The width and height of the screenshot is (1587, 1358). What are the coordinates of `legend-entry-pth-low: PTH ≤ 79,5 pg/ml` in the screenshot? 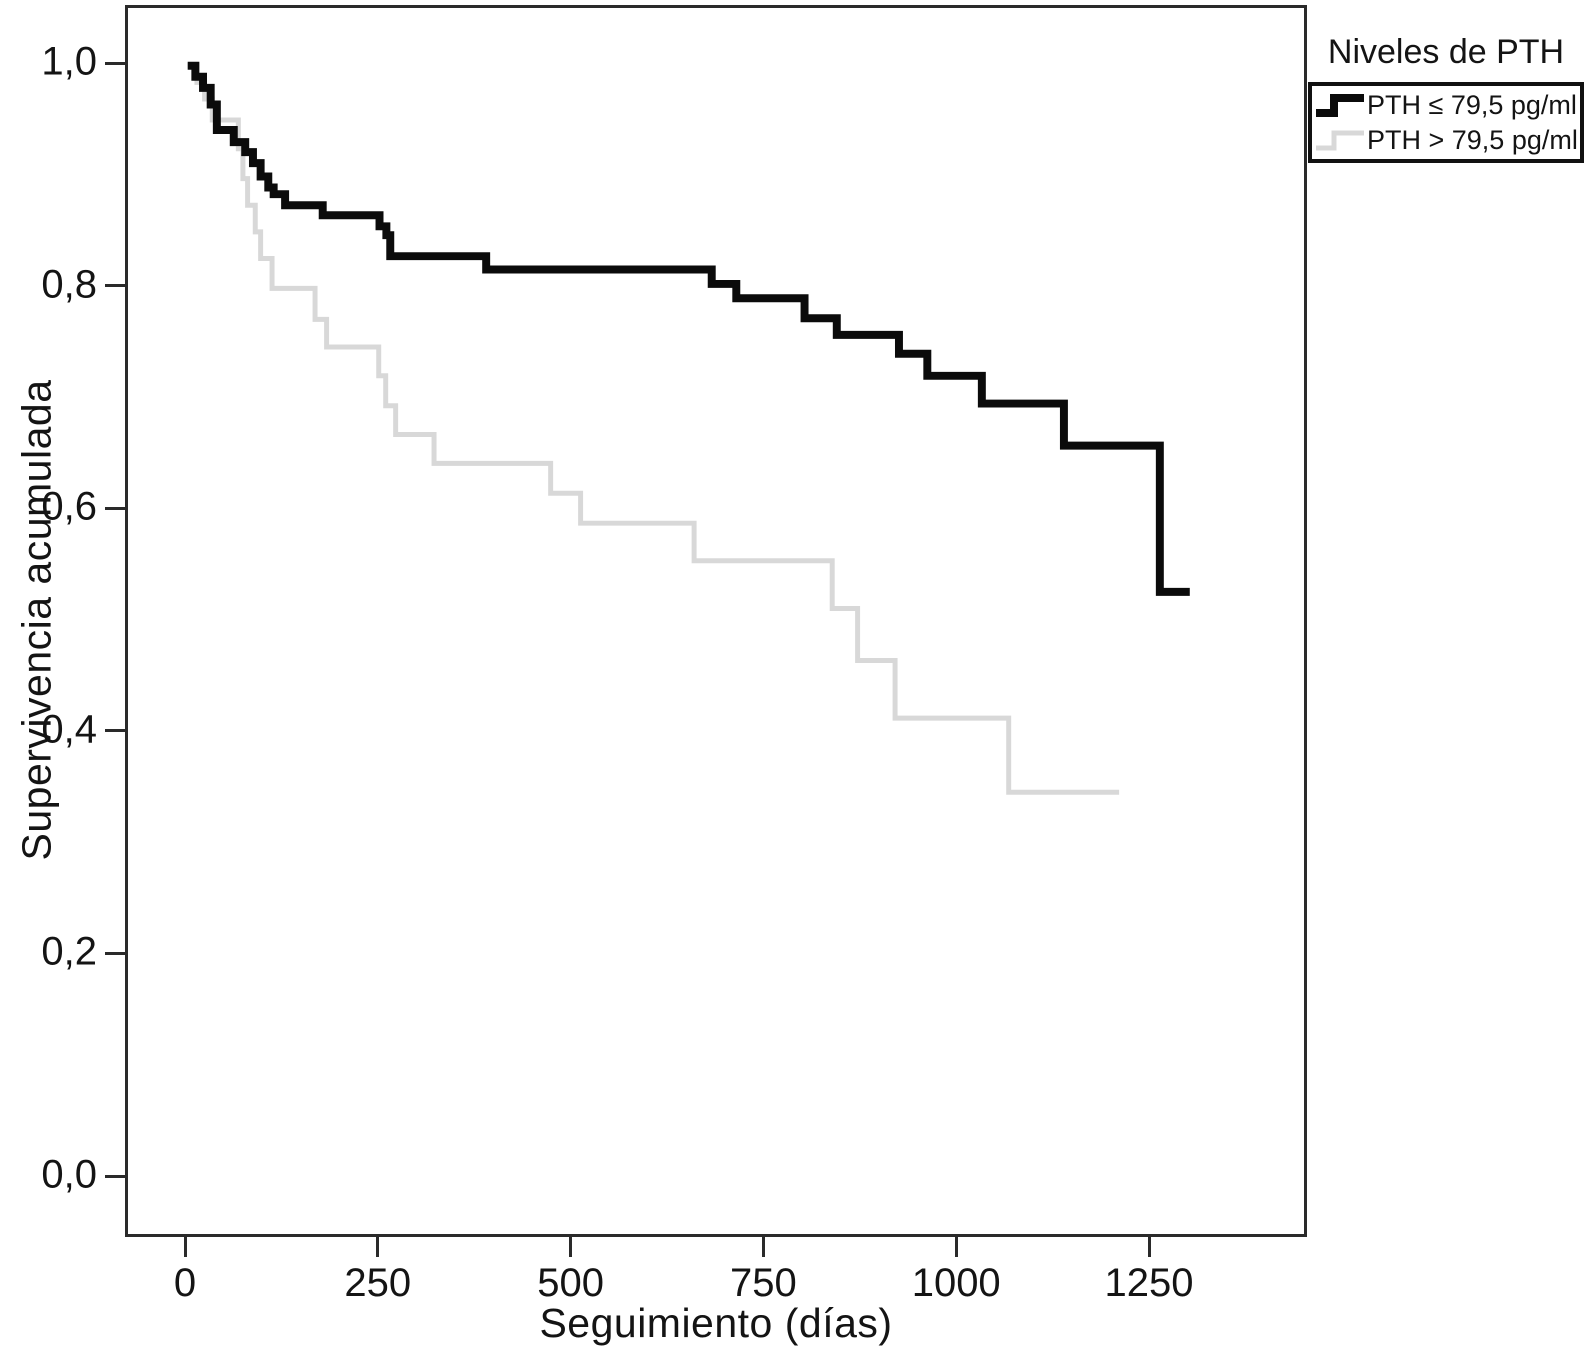 It's located at (1447, 105).